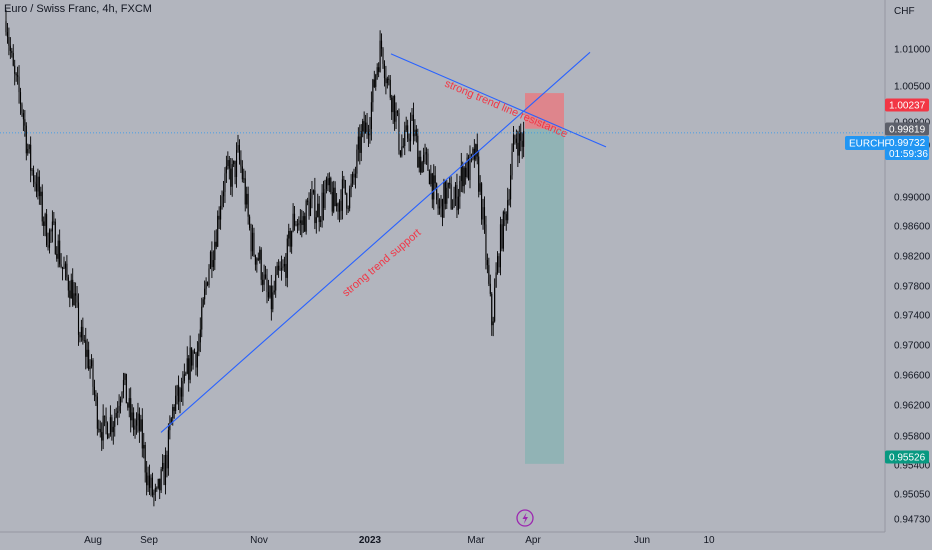 The image size is (932, 550). I want to click on take-profit-zone, so click(544, 296).